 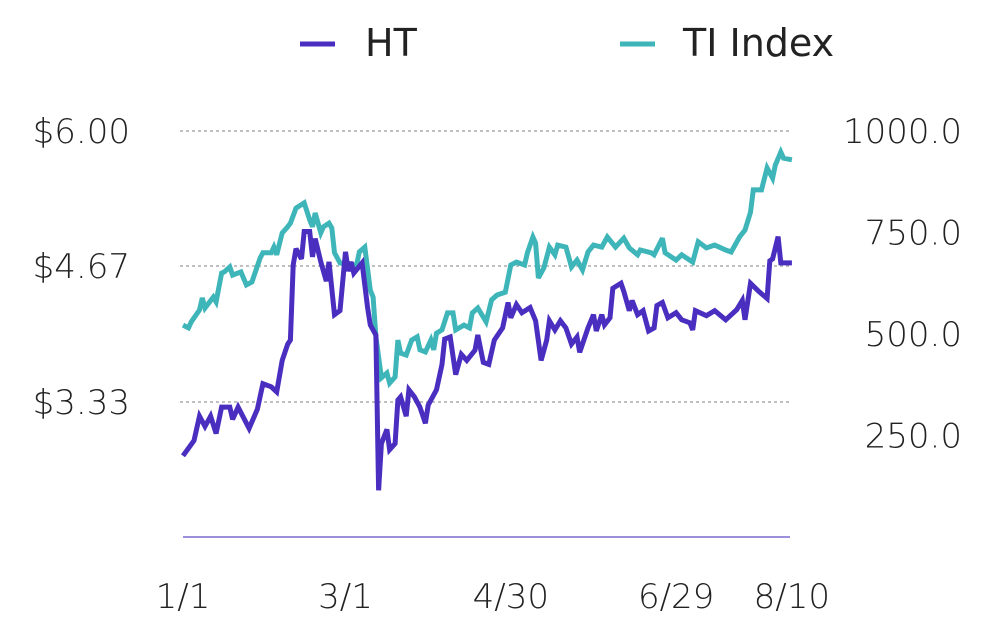 I want to click on x-tick-label: 3/1, so click(x=345, y=597).